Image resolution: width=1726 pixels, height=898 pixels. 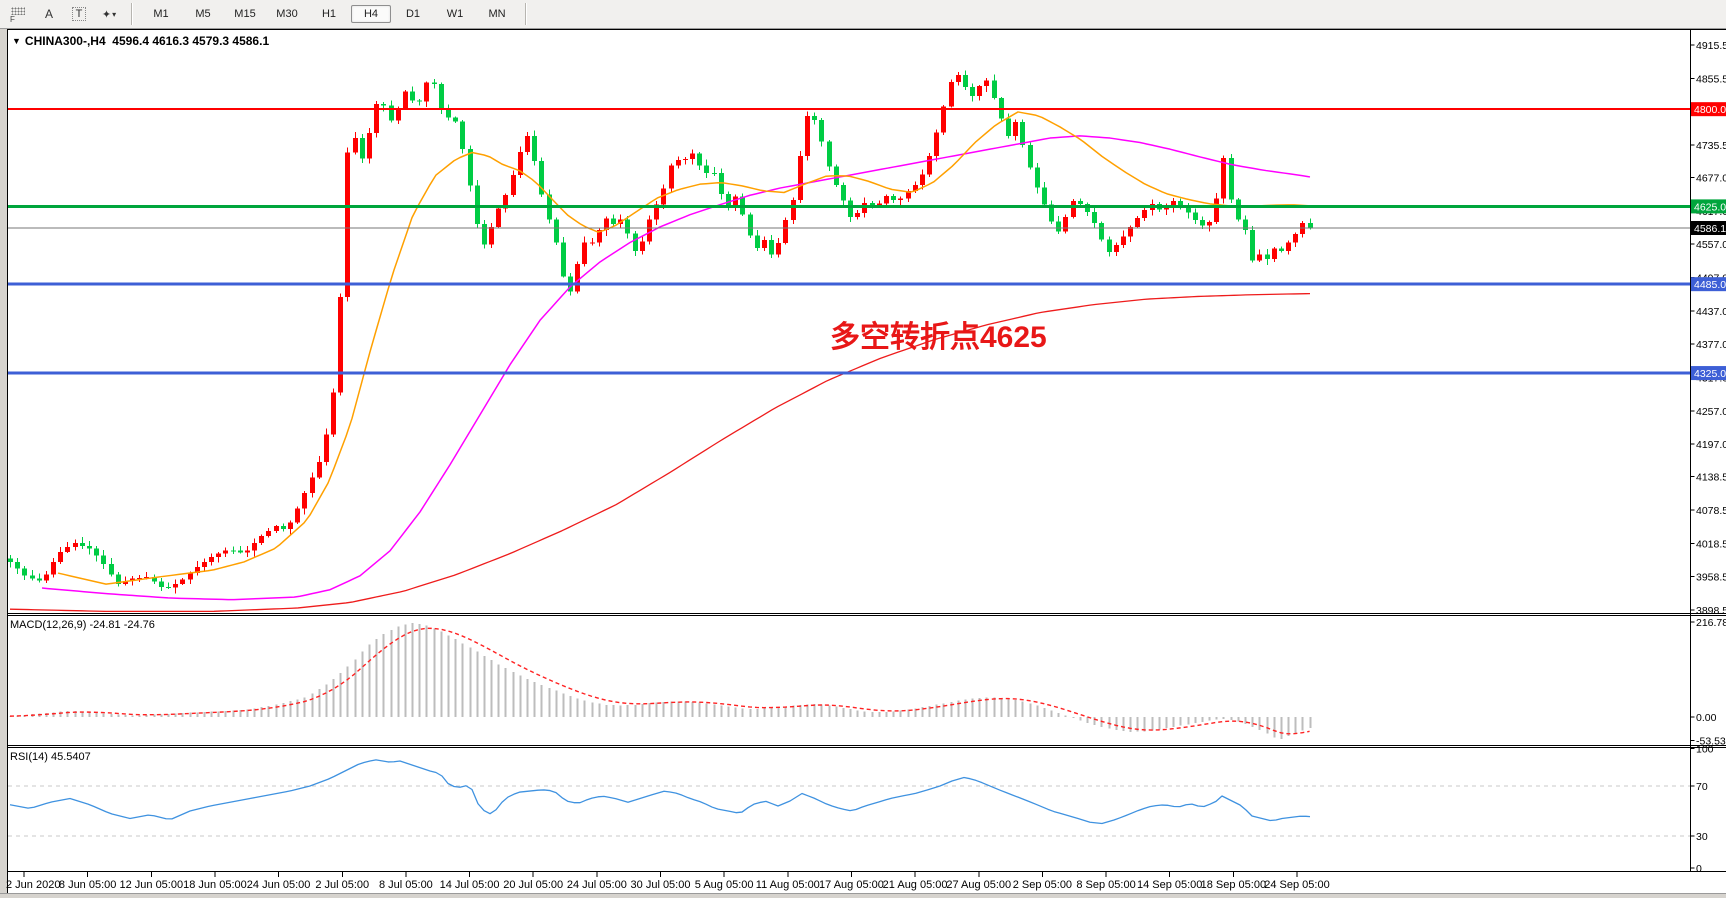 I want to click on timeframe-button-mn: MN, so click(x=497, y=14).